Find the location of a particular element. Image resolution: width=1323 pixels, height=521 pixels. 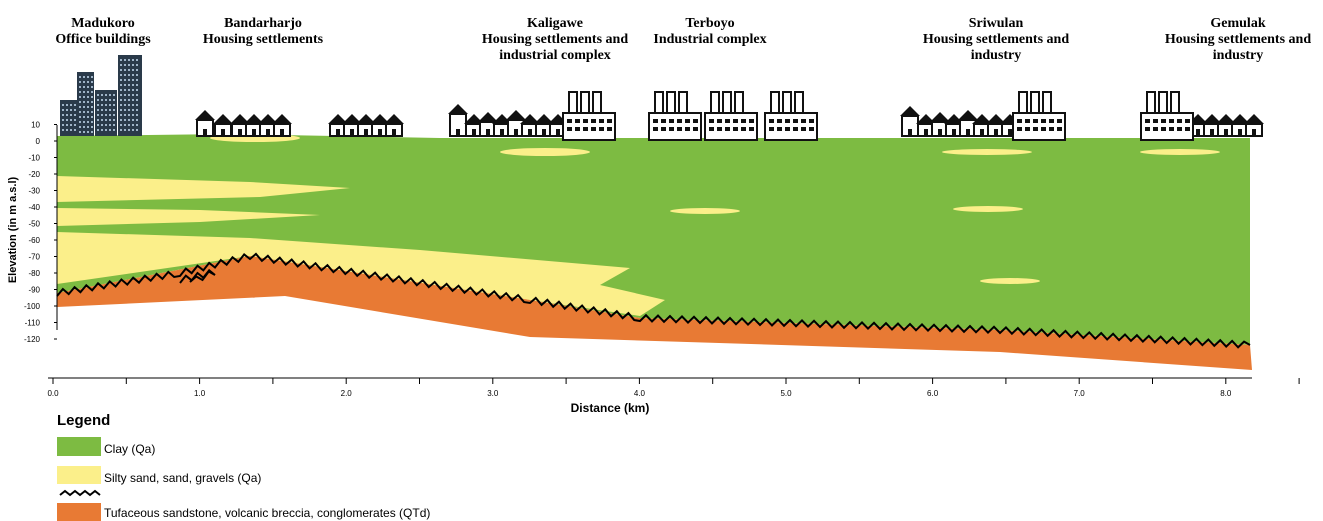

location-label: Gemulak is located at coordinates (1237, 23).